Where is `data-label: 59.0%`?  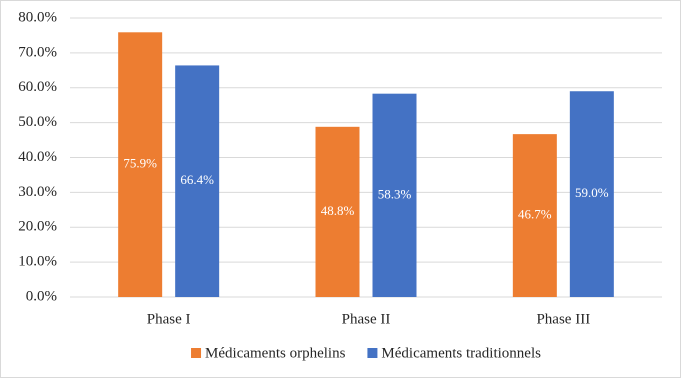 data-label: 59.0% is located at coordinates (592, 192).